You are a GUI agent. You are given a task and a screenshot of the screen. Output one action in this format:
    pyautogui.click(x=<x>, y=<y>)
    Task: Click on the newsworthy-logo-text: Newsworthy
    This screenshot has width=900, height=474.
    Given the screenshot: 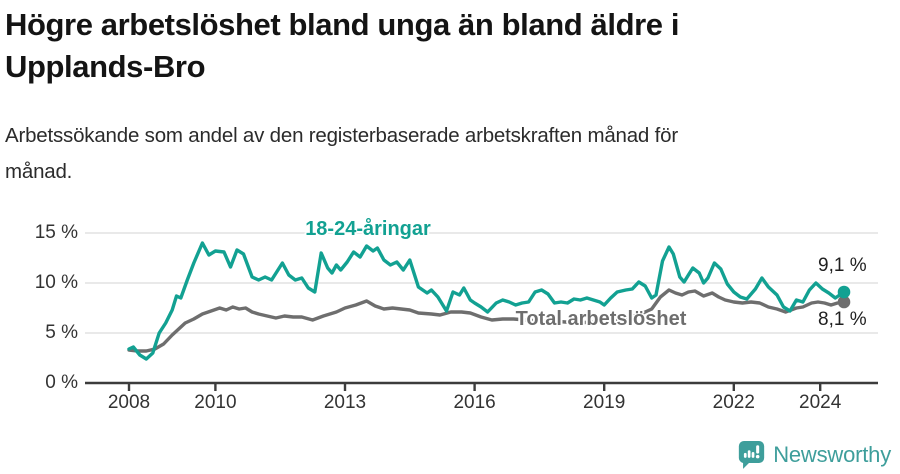 What is the action you would take?
    pyautogui.click(x=832, y=454)
    